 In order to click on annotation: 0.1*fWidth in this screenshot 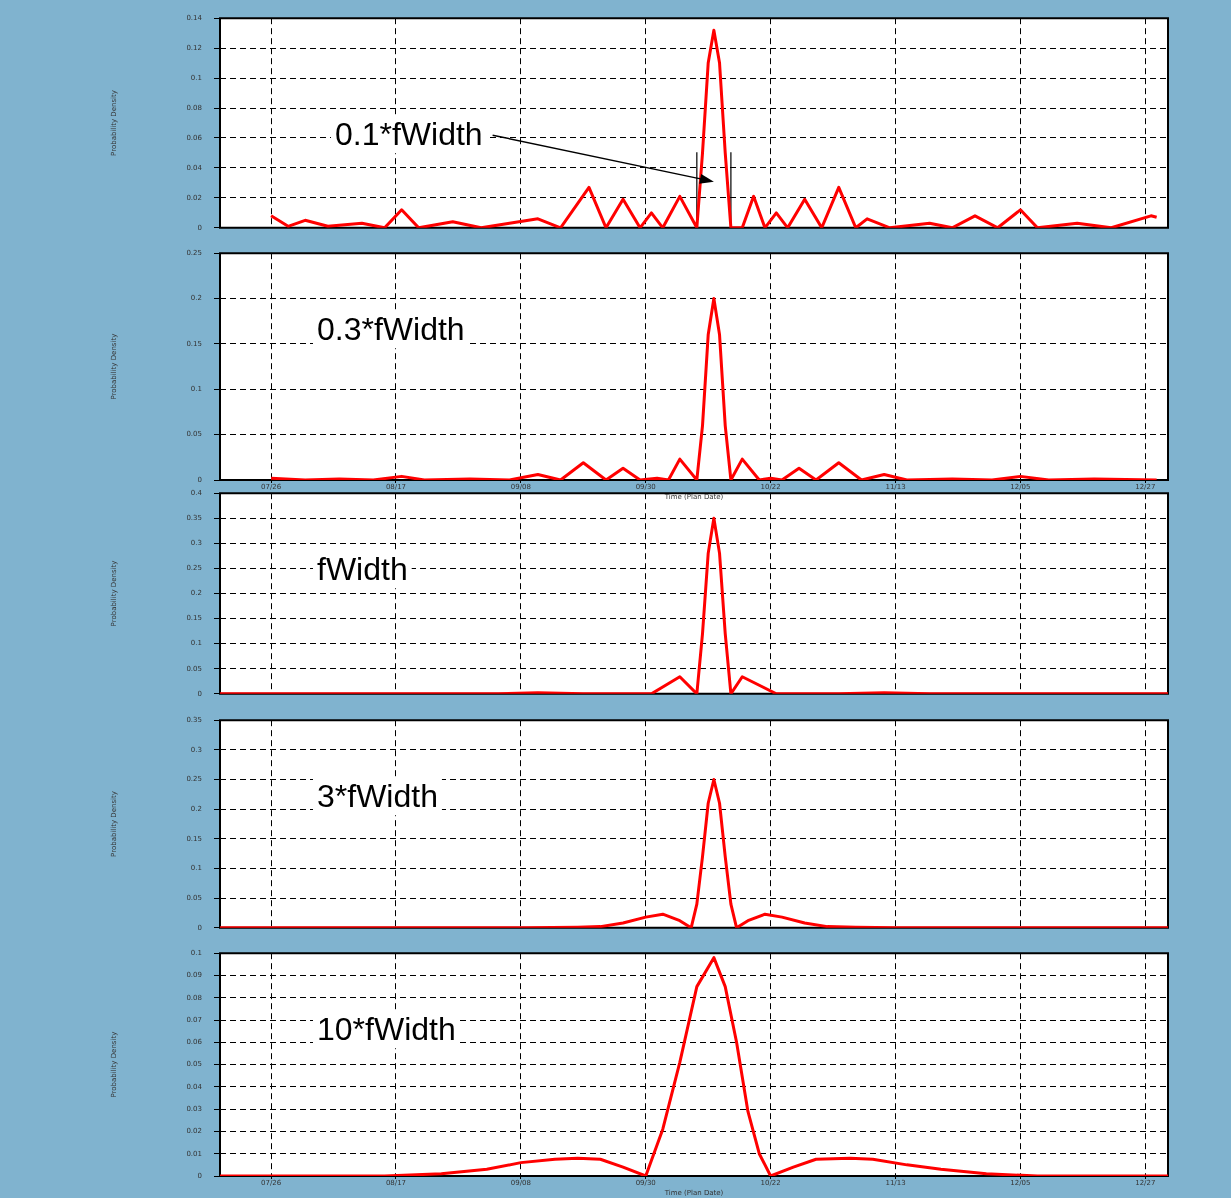, I will do `click(409, 134)`.